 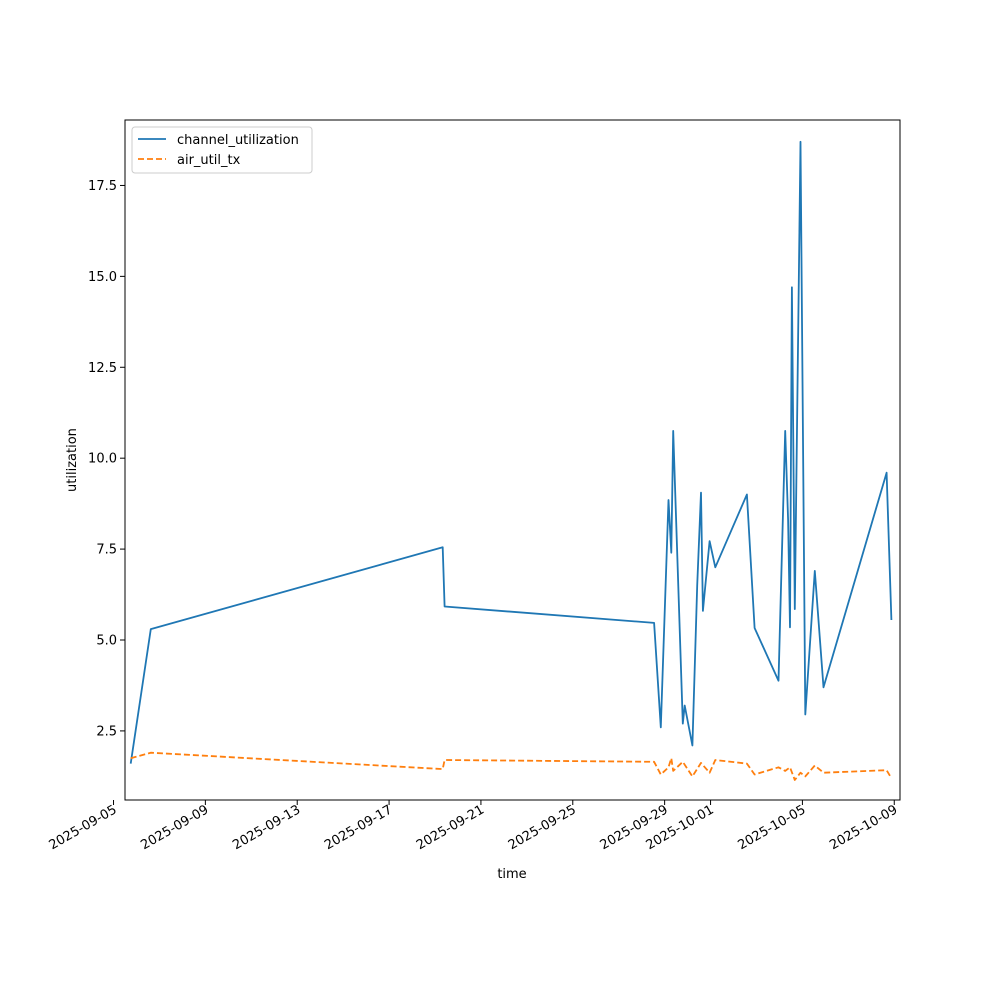 I want to click on y-tick-label: 2.5, so click(x=106, y=731).